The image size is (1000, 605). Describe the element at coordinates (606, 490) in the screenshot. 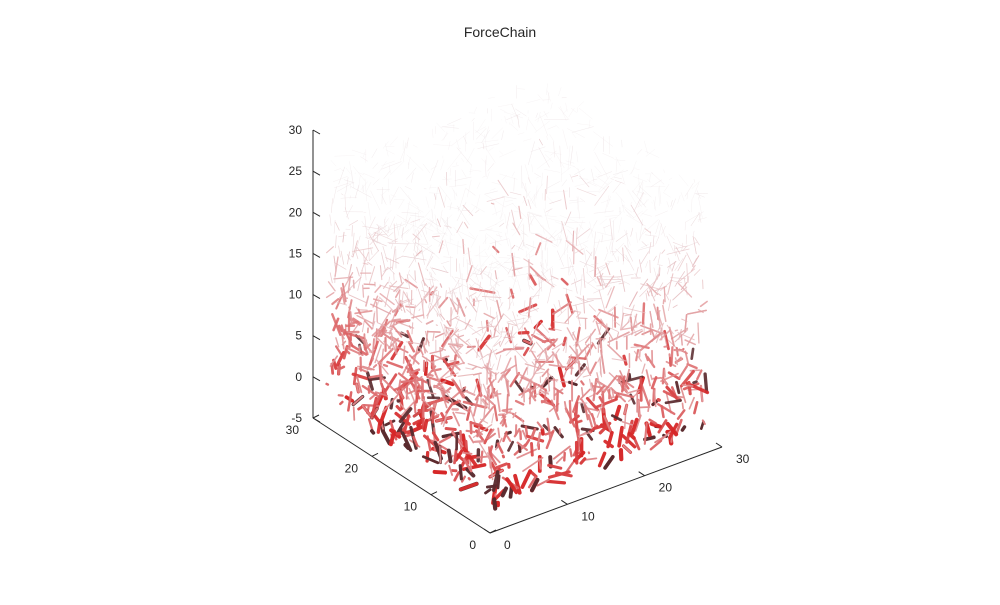

I see `x-axis-line` at that location.